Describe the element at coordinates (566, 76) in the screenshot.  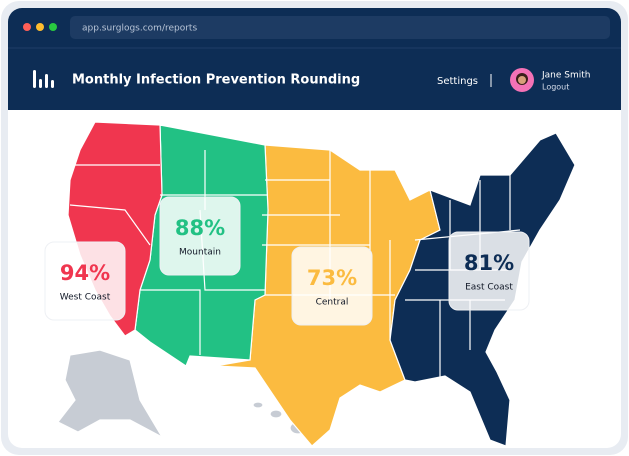
I see `user-name: Jane Smith` at that location.